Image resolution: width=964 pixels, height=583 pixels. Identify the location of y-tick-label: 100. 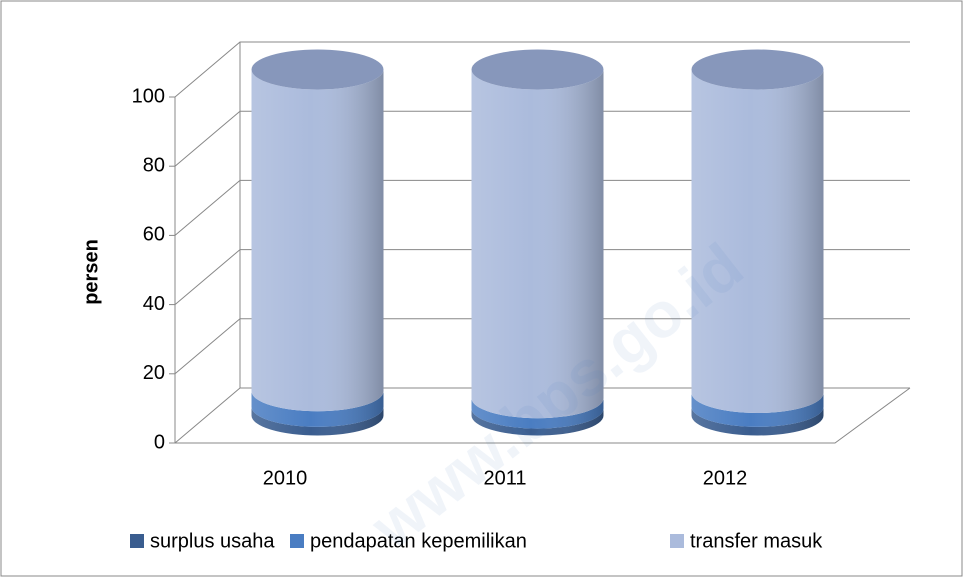
(148, 96).